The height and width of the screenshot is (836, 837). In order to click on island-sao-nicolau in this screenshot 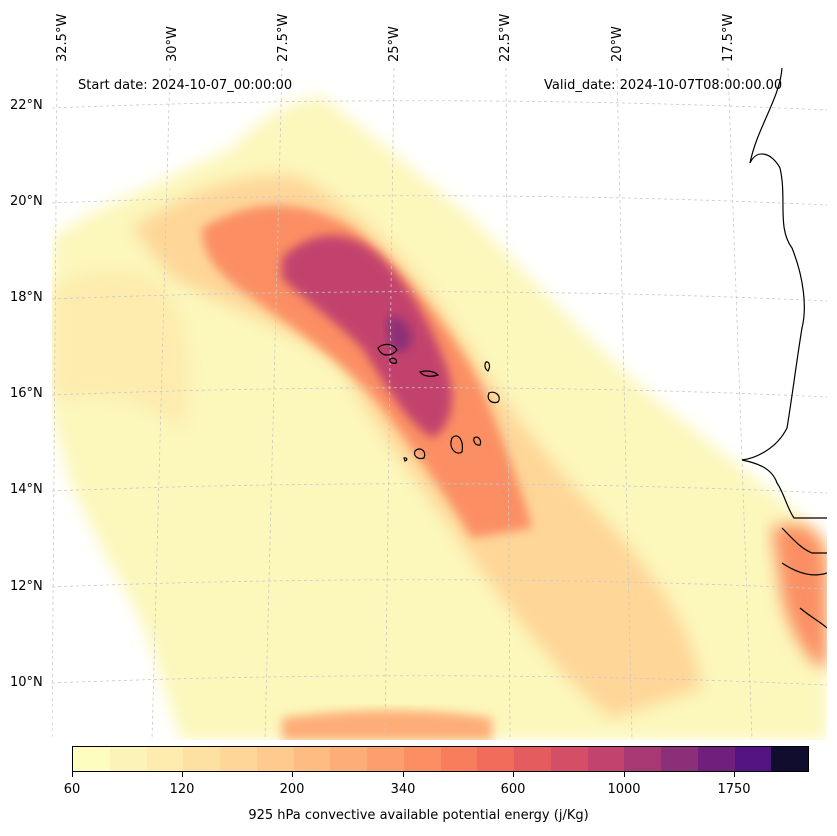, I will do `click(429, 373)`.